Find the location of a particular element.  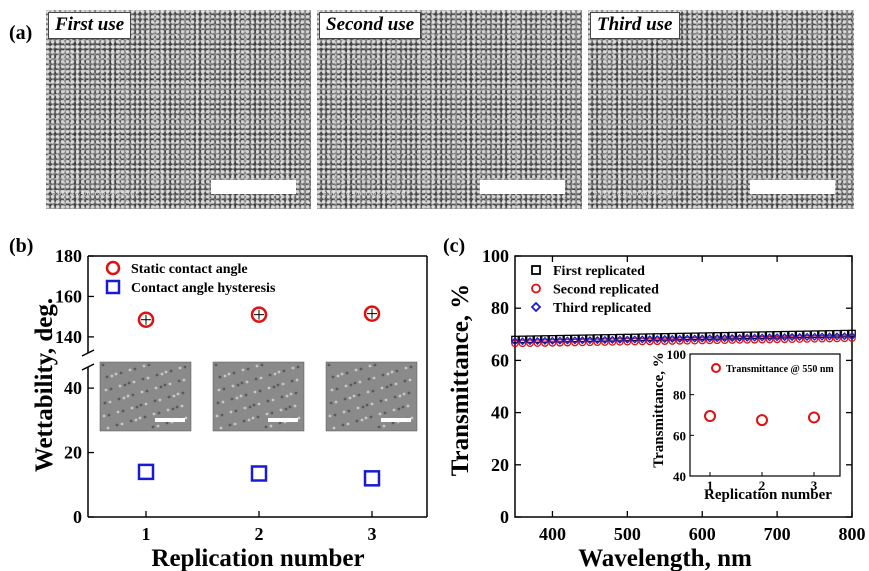

chart-c-legend-label: Third replicated is located at coordinates (602, 308).